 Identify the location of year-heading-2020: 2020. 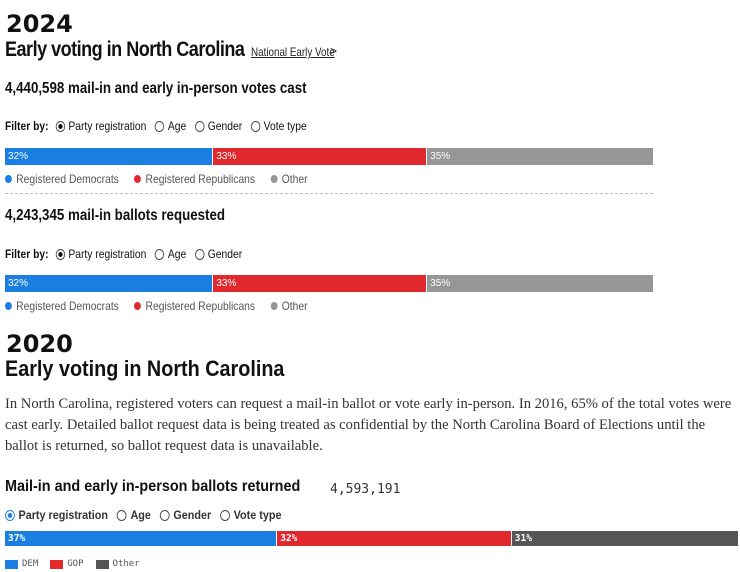
(39, 344).